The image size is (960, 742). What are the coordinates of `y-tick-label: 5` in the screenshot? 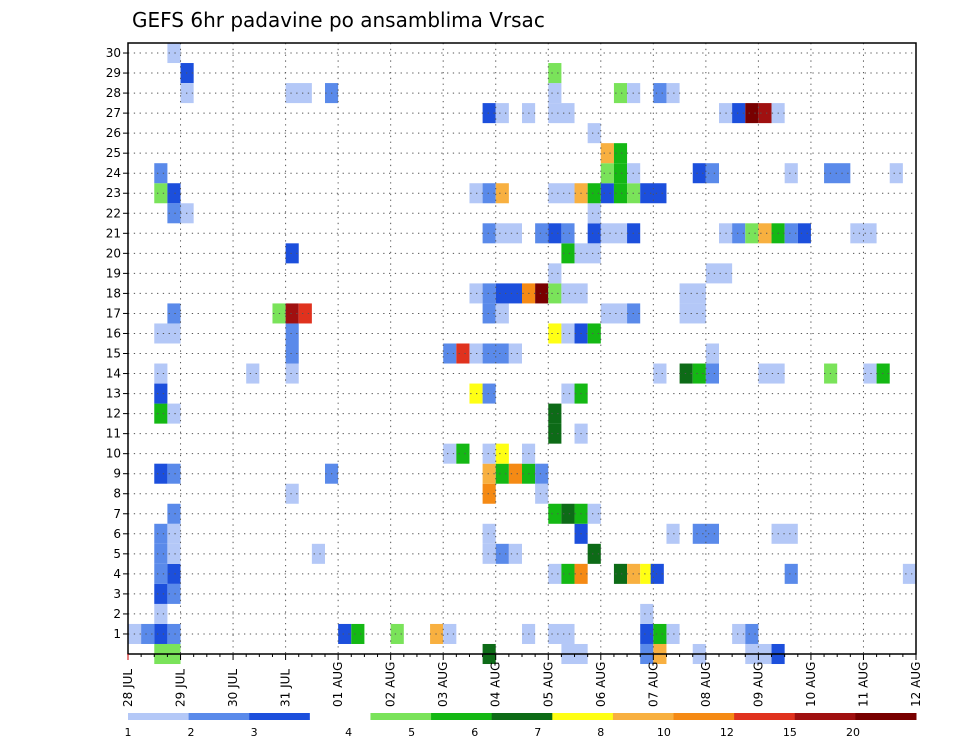 It's located at (117, 554).